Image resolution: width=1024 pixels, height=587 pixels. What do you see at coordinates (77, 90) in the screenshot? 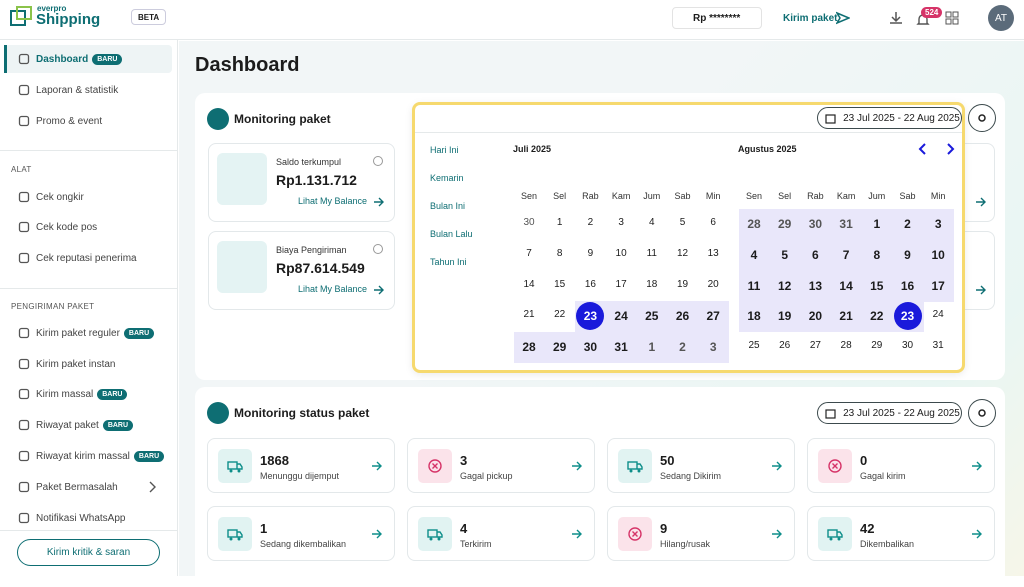
I see `menu-item: Laporan & statistik` at bounding box center [77, 90].